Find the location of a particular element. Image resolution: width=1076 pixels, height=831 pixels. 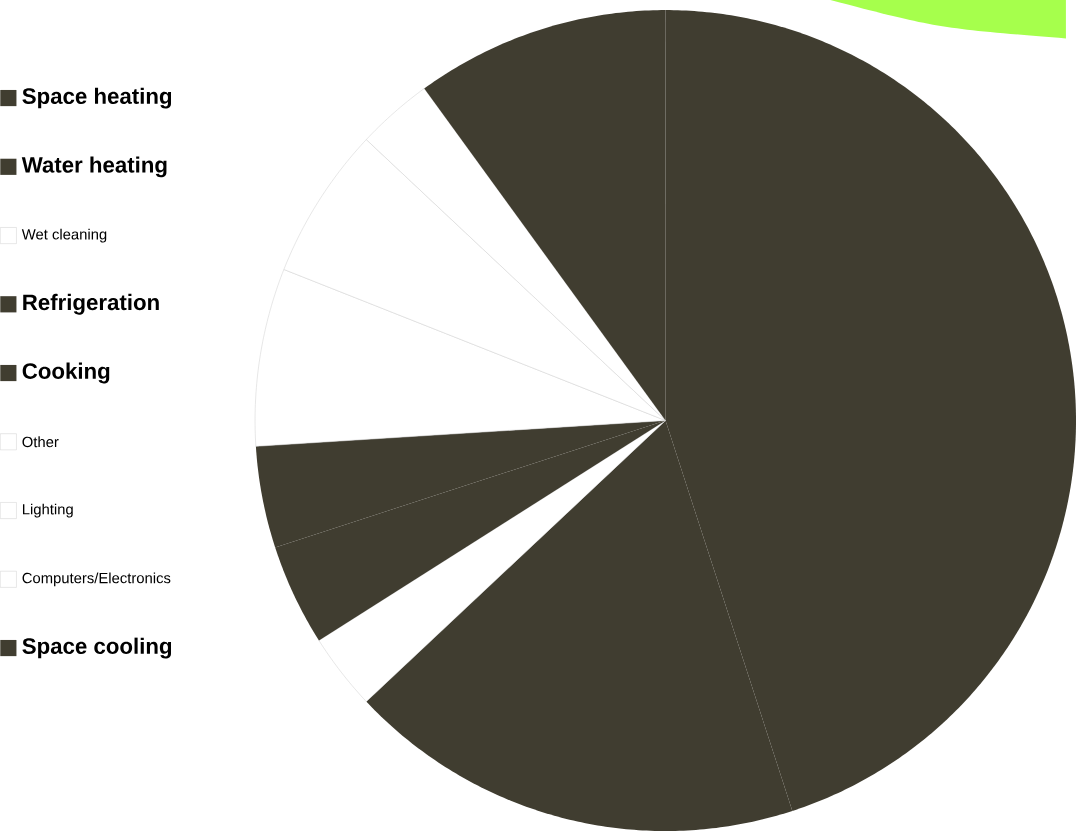

legend-label: Computers/Electronics is located at coordinates (96, 579).